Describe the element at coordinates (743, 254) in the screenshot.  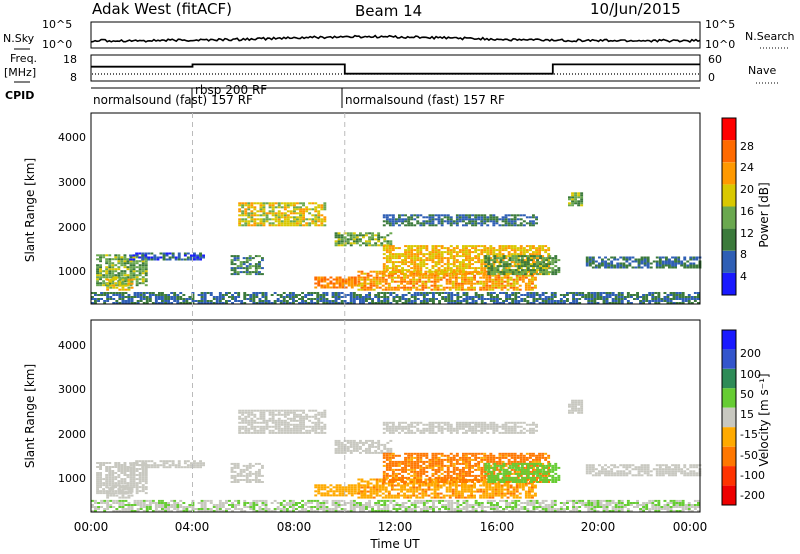
I see `power-colorbar-tick-8: 8` at that location.